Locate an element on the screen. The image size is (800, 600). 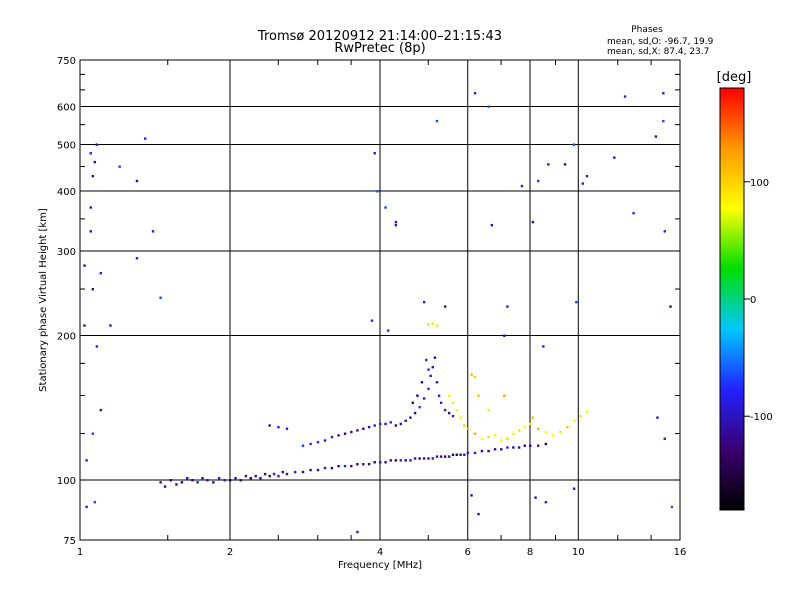
x-tick-label: 10 is located at coordinates (578, 552).